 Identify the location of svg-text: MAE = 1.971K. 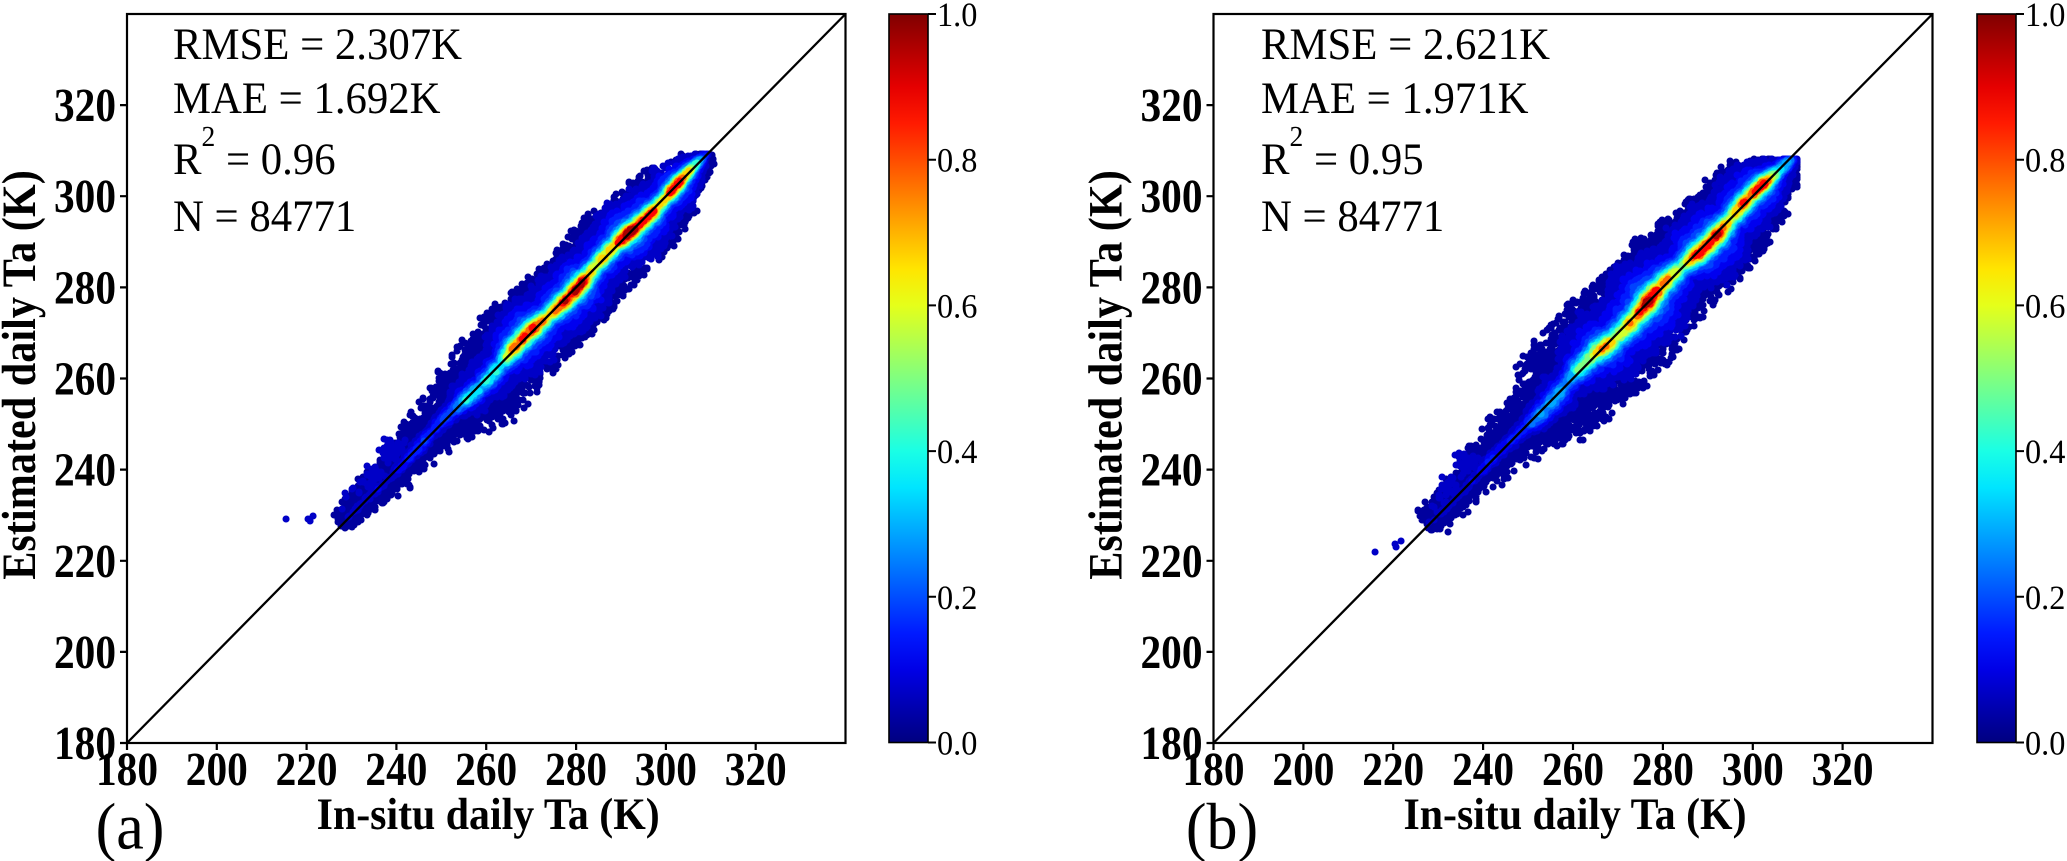
(1395, 98).